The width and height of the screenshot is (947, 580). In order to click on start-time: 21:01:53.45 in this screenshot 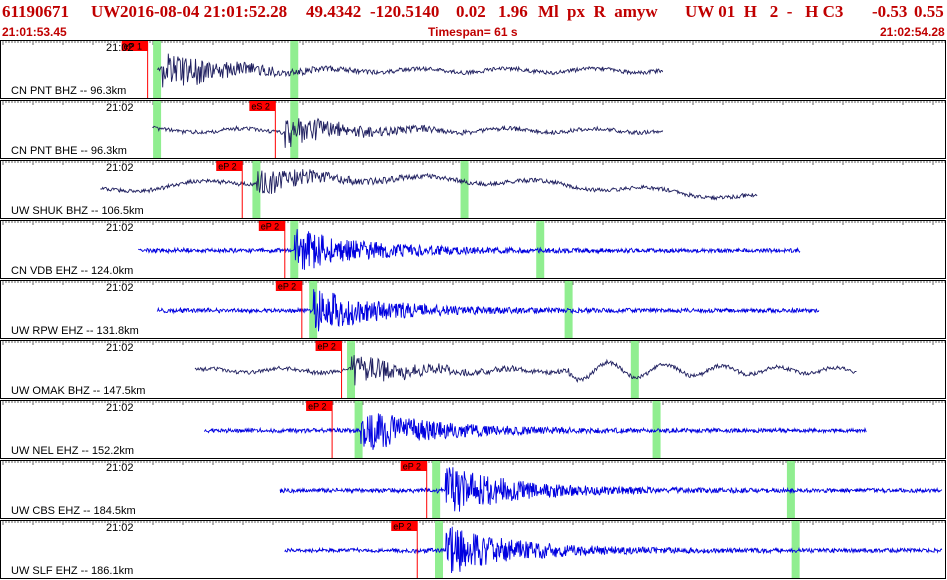, I will do `click(34, 32)`.